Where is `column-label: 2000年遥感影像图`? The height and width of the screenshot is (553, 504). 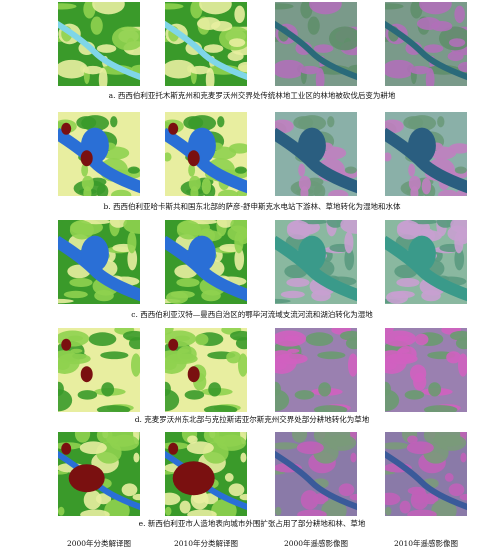
column-label: 2000年遥感影像图 is located at coordinates (316, 543).